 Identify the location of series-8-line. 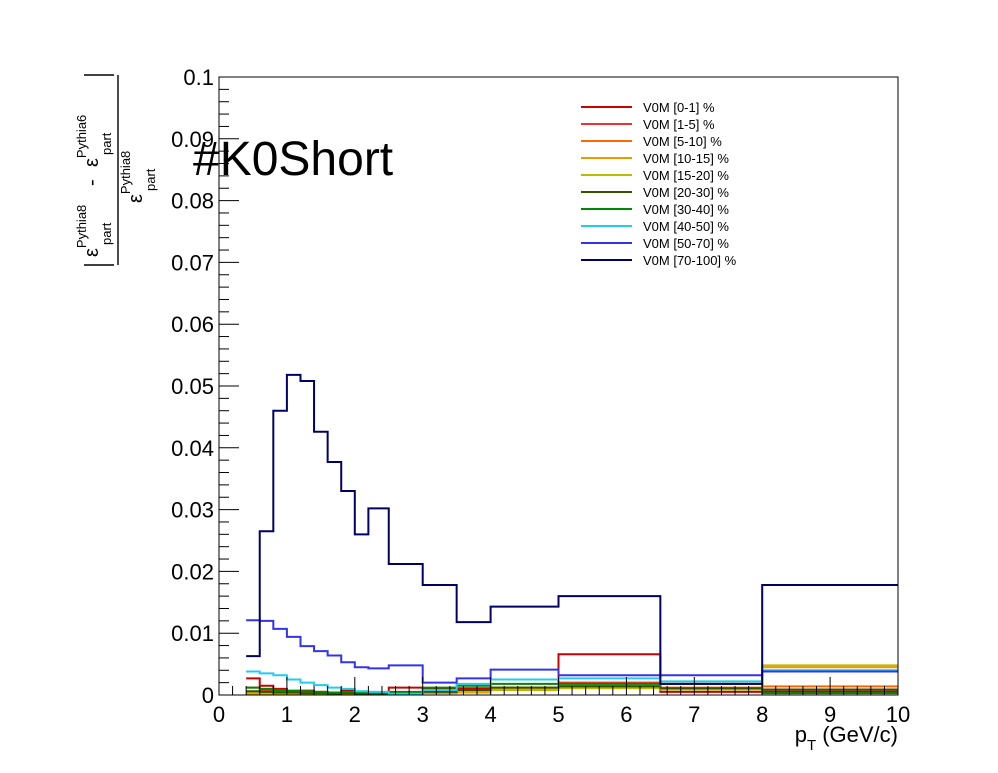
(572, 651).